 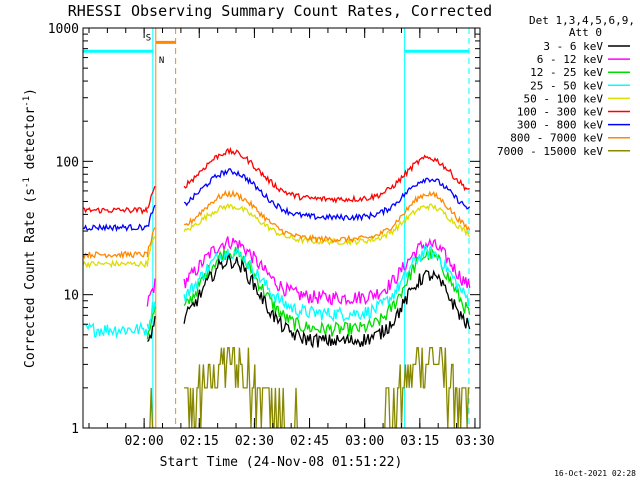 What do you see at coordinates (474, 441) in the screenshot?
I see `x-tick-label: 03:30` at bounding box center [474, 441].